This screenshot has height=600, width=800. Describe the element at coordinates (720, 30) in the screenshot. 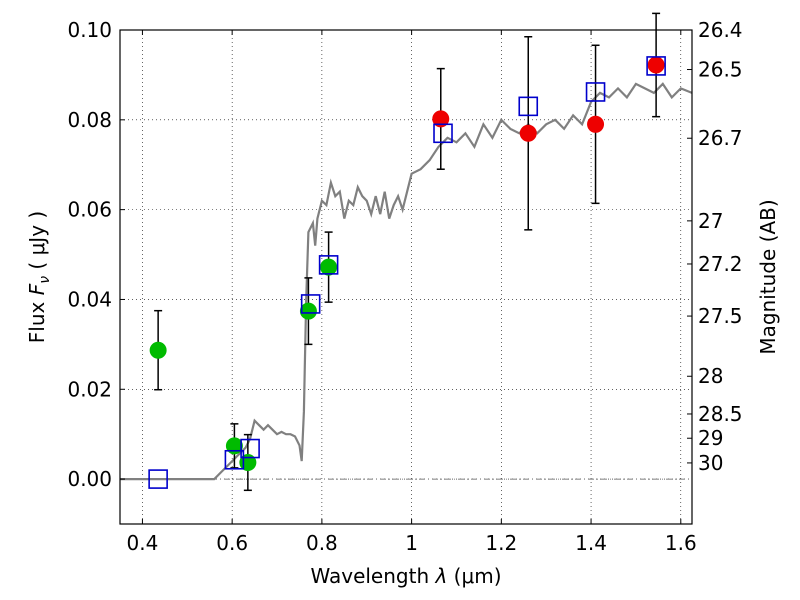

I see `y2-tick-label: 26.4` at that location.